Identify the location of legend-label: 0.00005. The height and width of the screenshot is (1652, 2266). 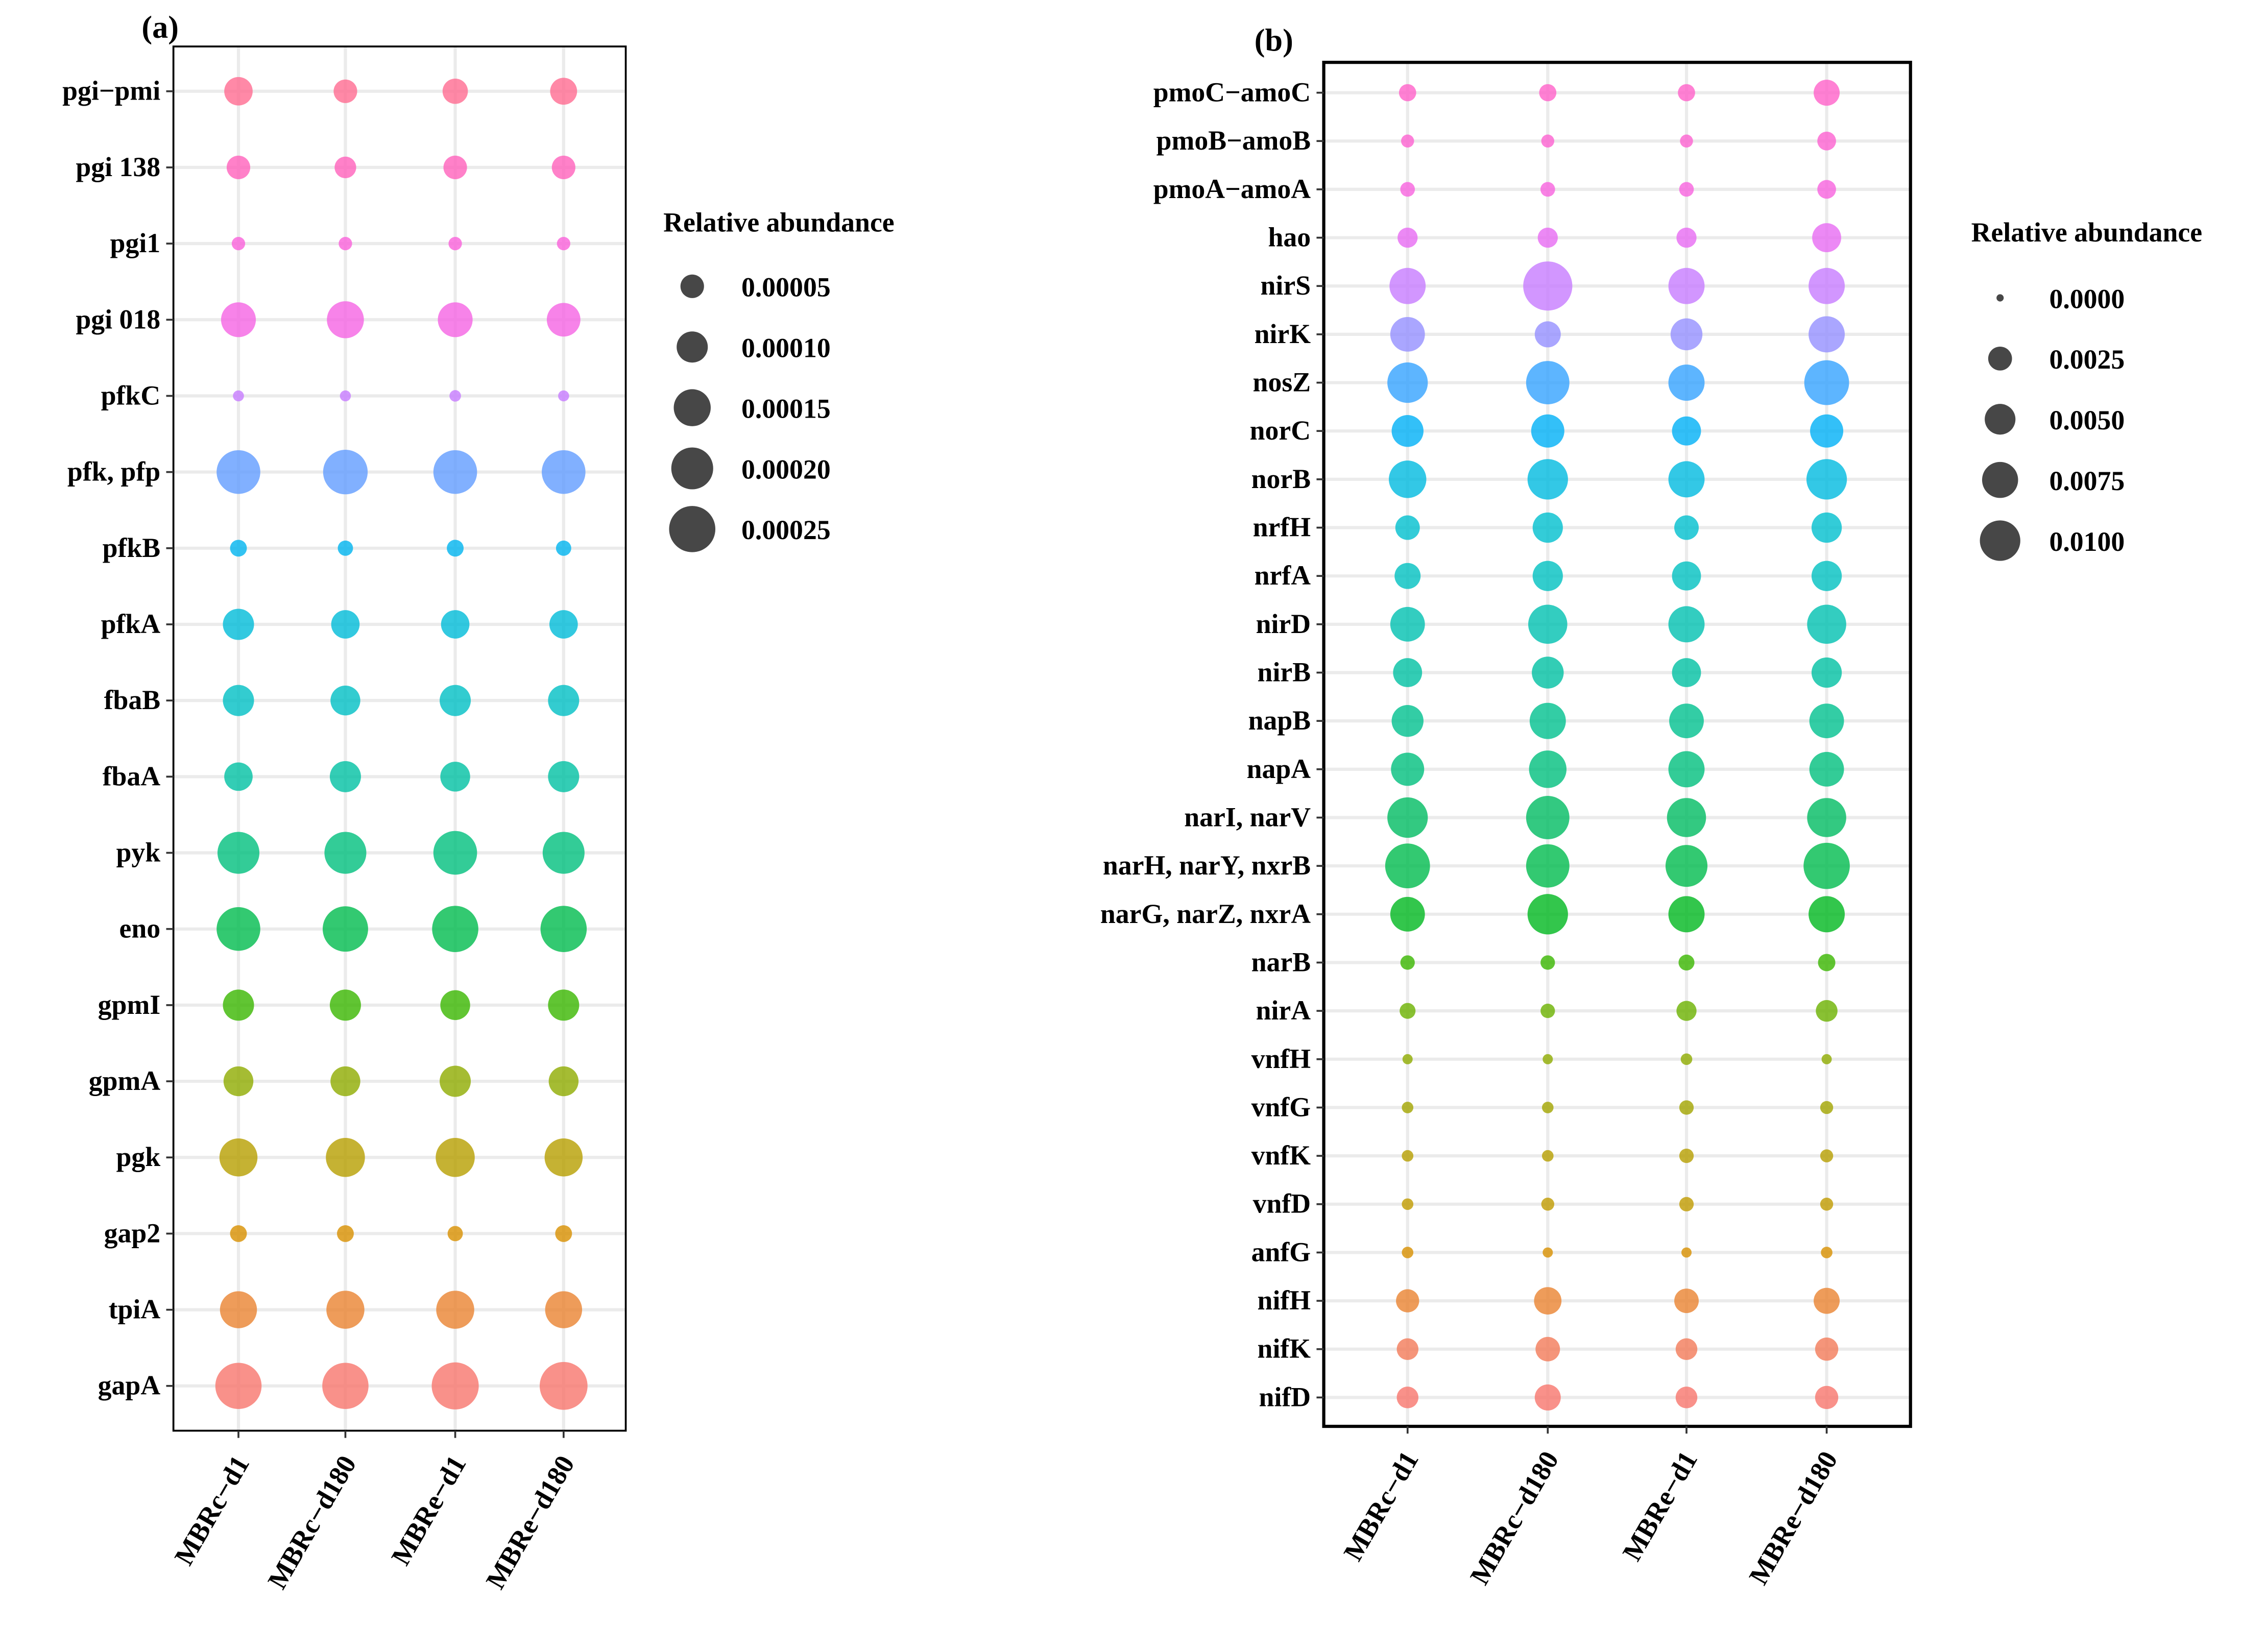
(786, 287).